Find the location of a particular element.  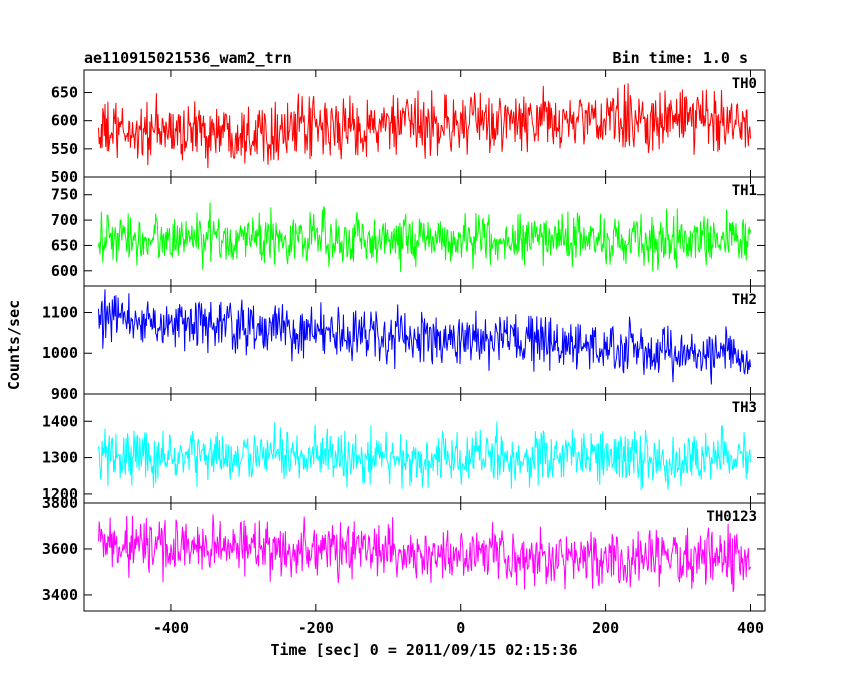

x-tick-label: 0 is located at coordinates (460, 628).